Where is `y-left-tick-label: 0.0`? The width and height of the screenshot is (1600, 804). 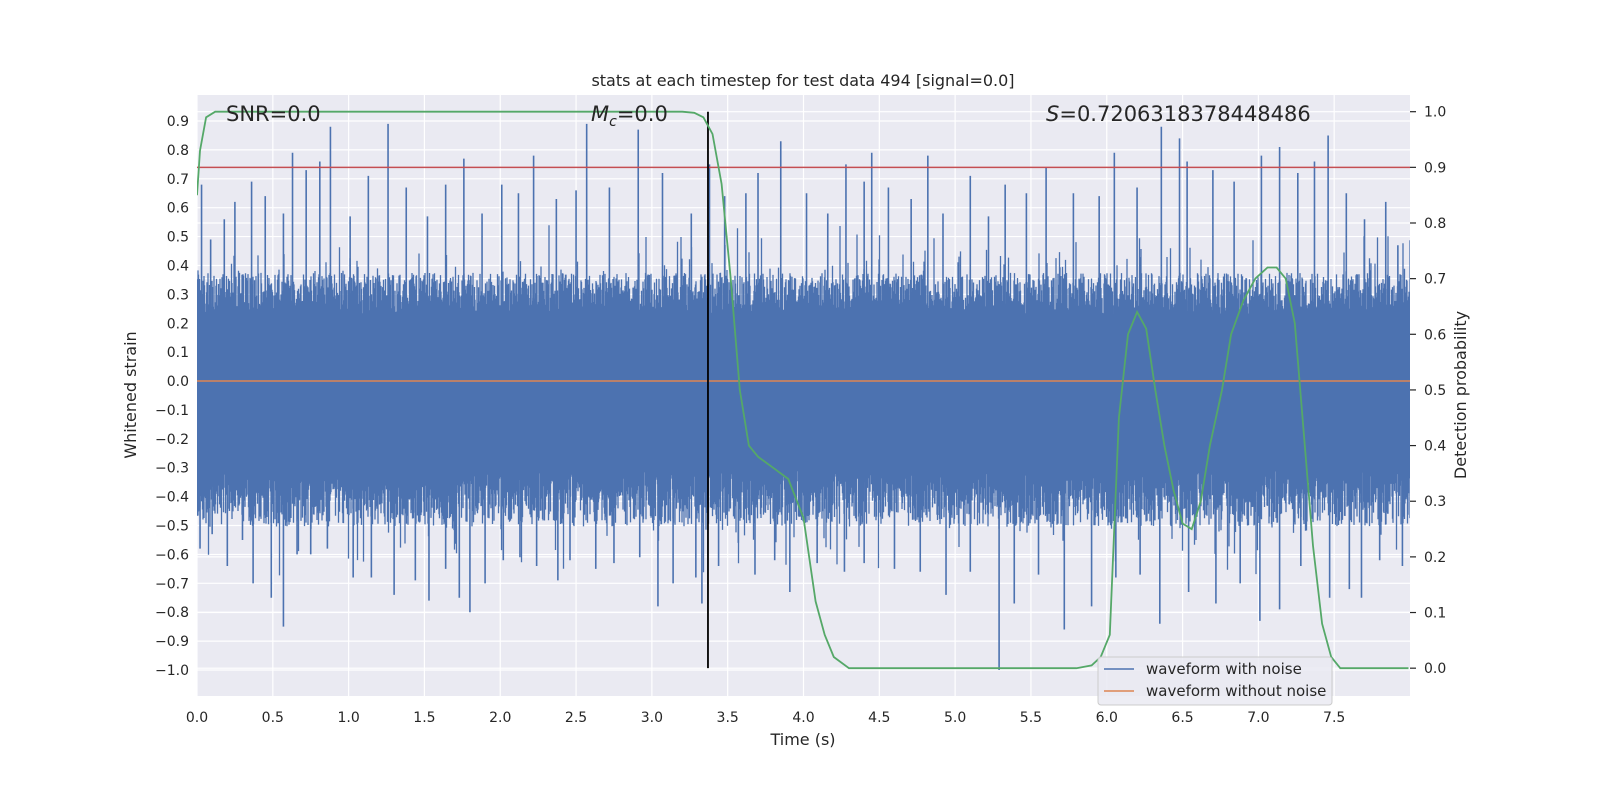 y-left-tick-label: 0.0 is located at coordinates (178, 382).